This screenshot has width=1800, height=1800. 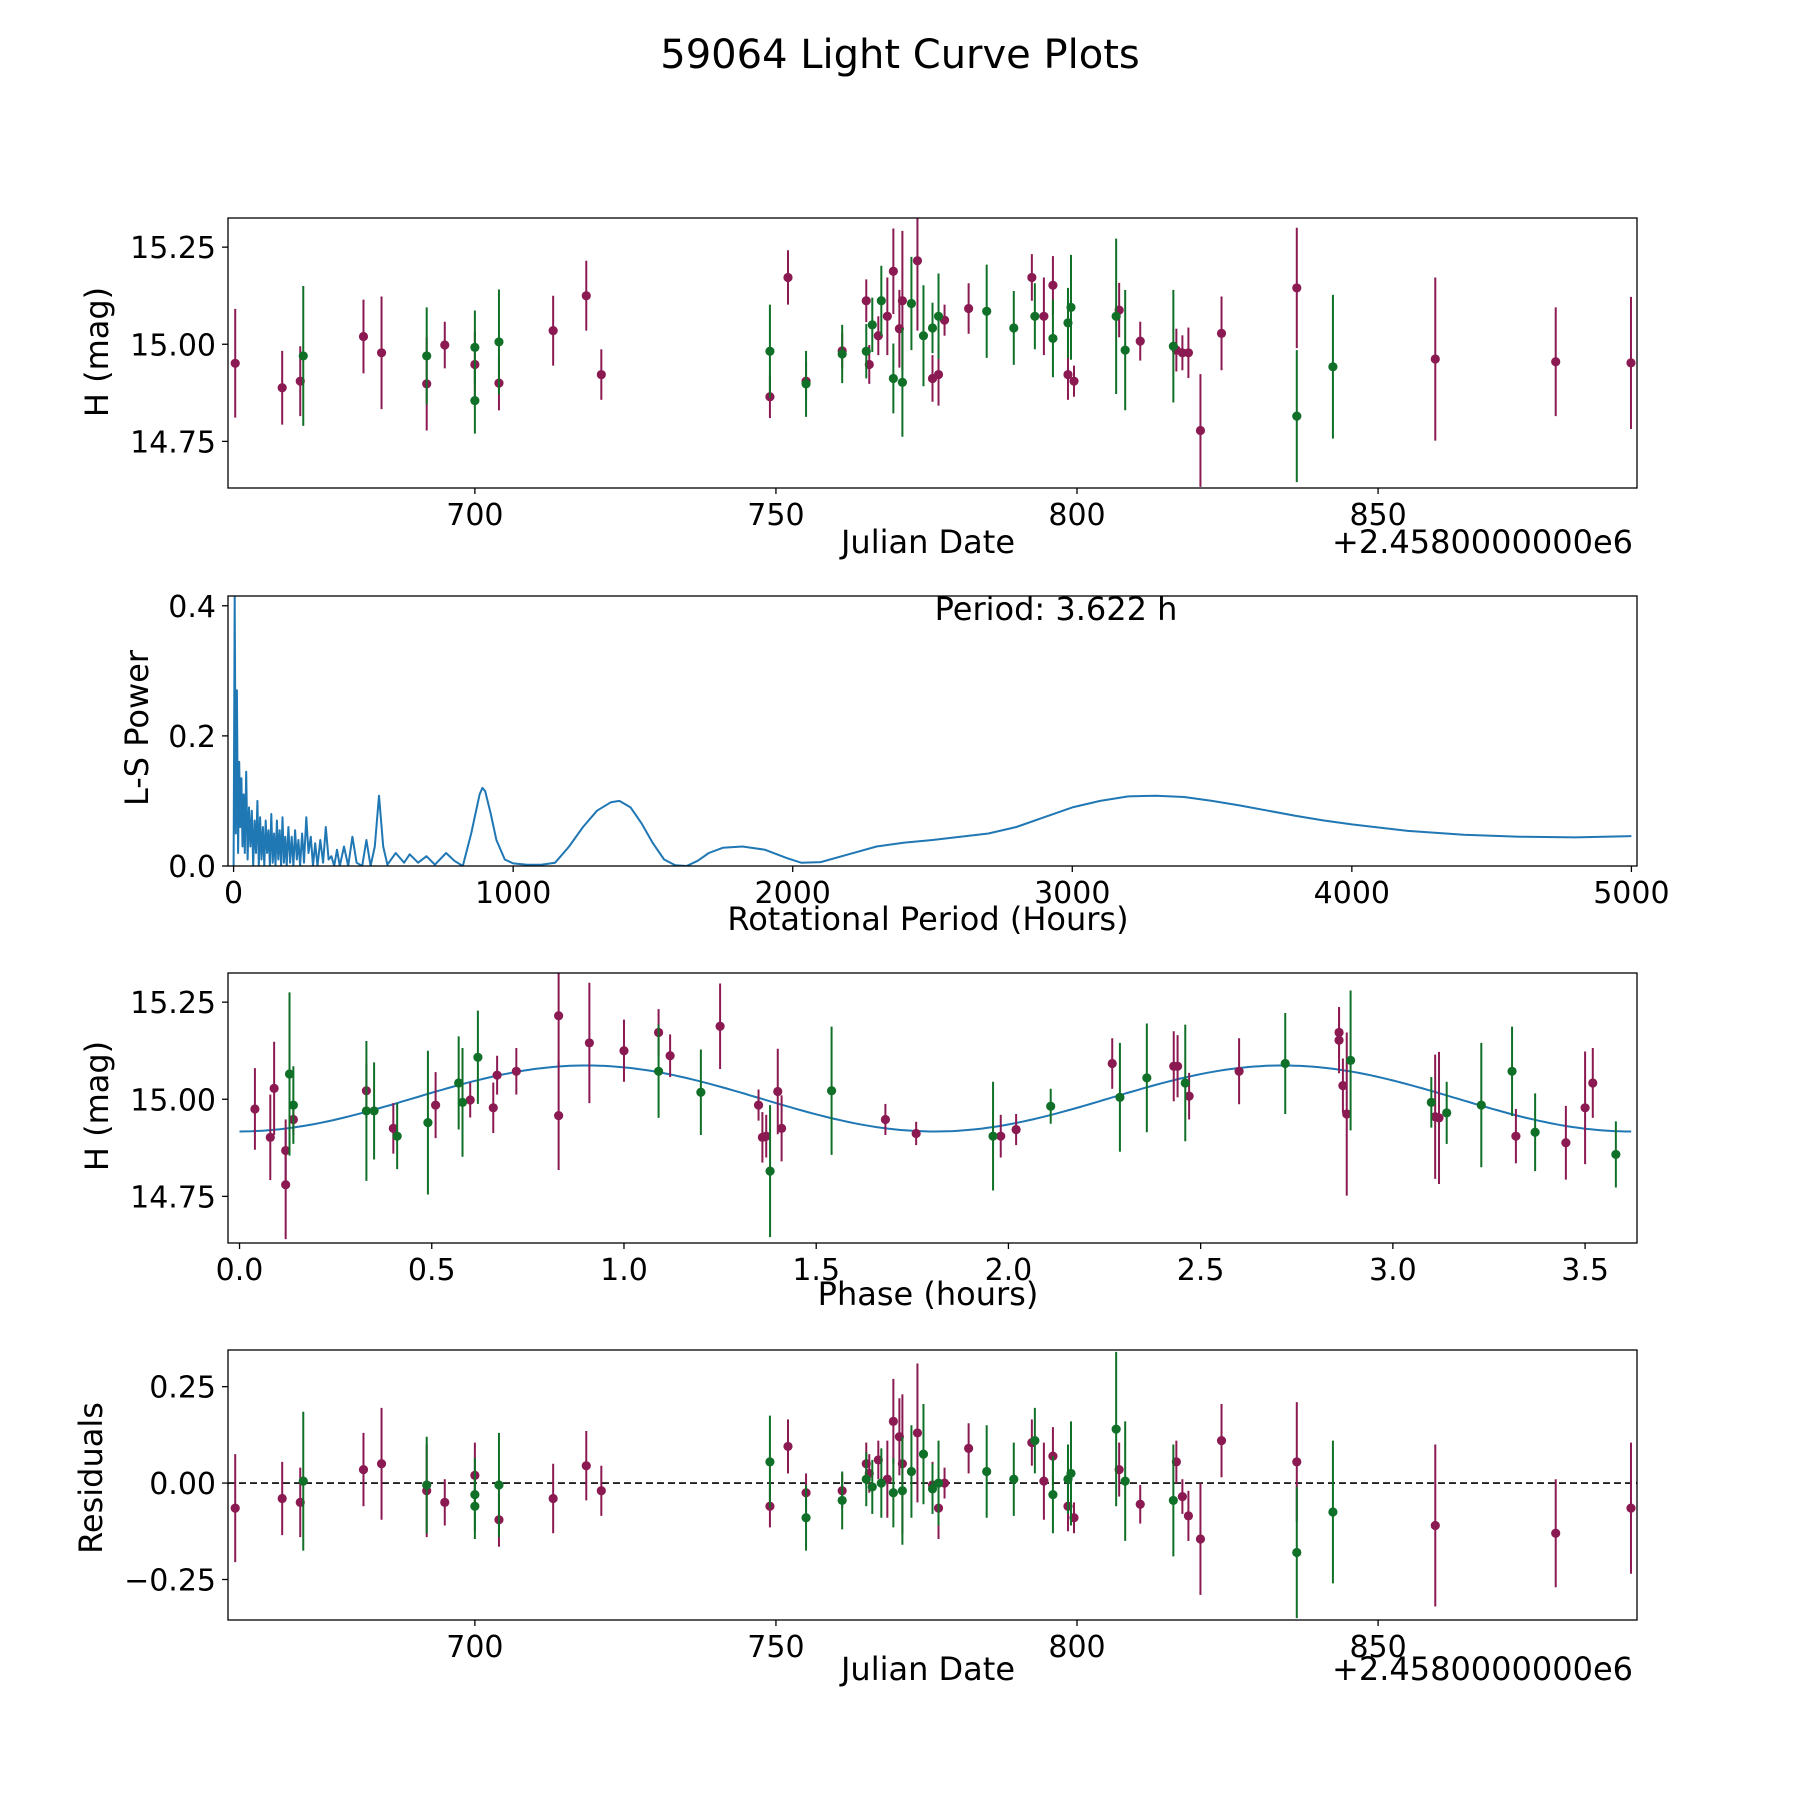 I want to click on phased-frame, so click(x=932, y=1108).